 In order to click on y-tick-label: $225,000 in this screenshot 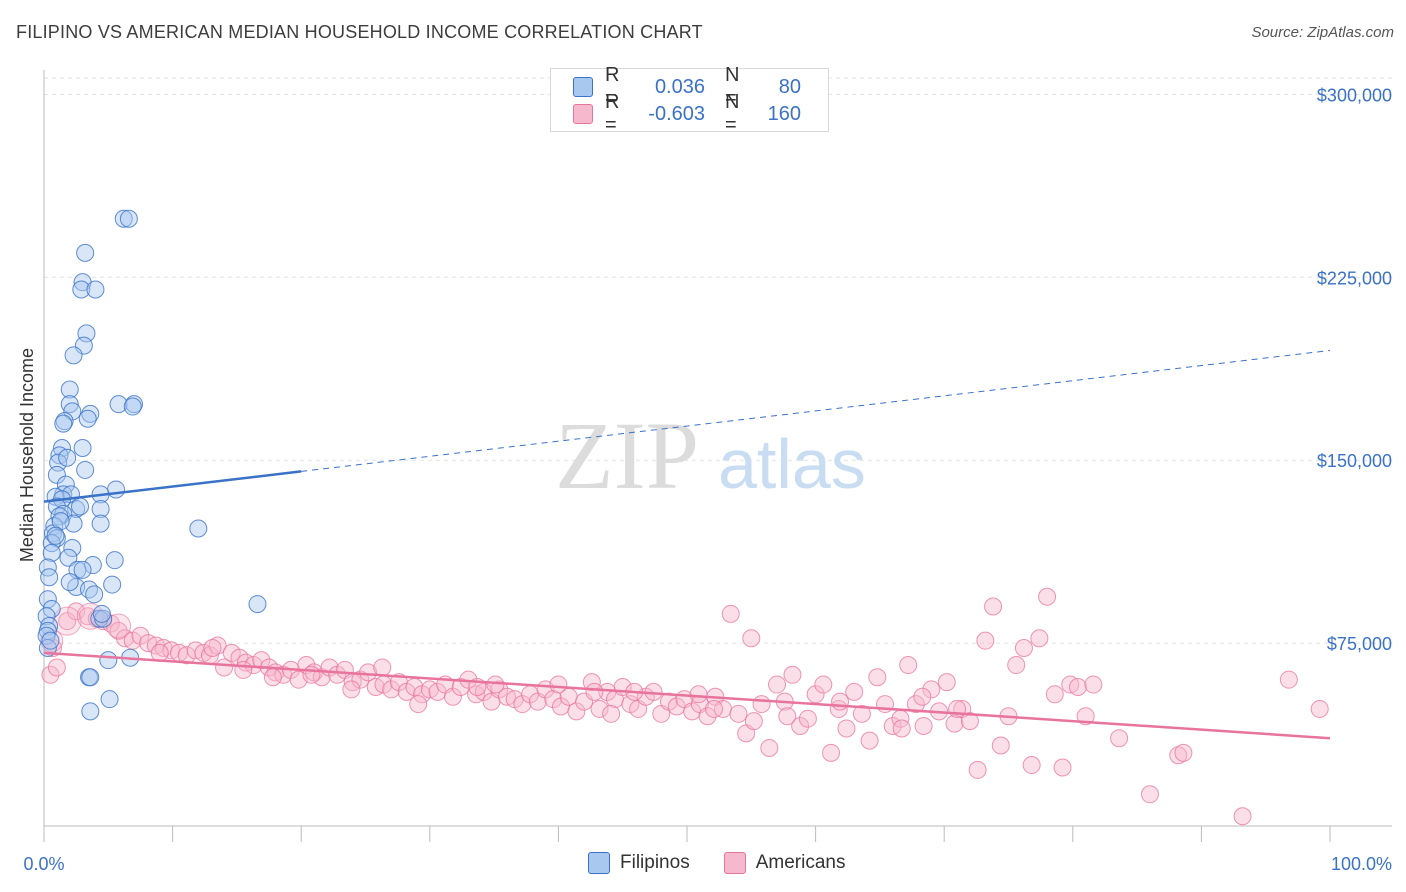, I will do `click(1354, 278)`.